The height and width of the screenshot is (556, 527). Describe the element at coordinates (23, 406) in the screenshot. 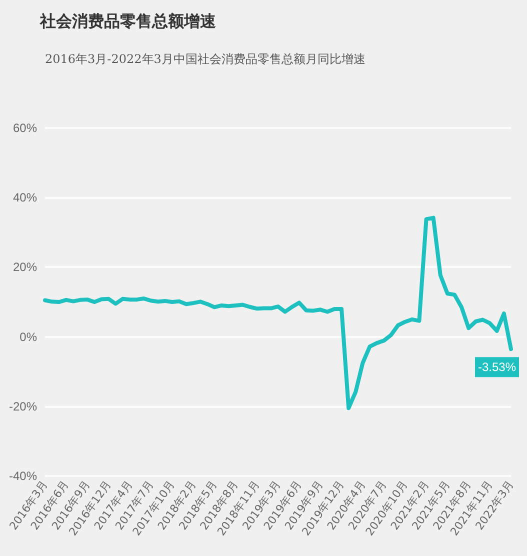

I see `y-tick-label: -20%` at that location.